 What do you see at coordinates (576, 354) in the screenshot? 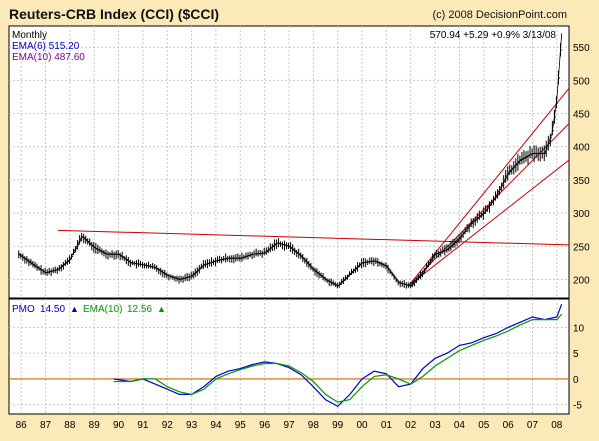
I see `pmo-tick-label: 5` at bounding box center [576, 354].